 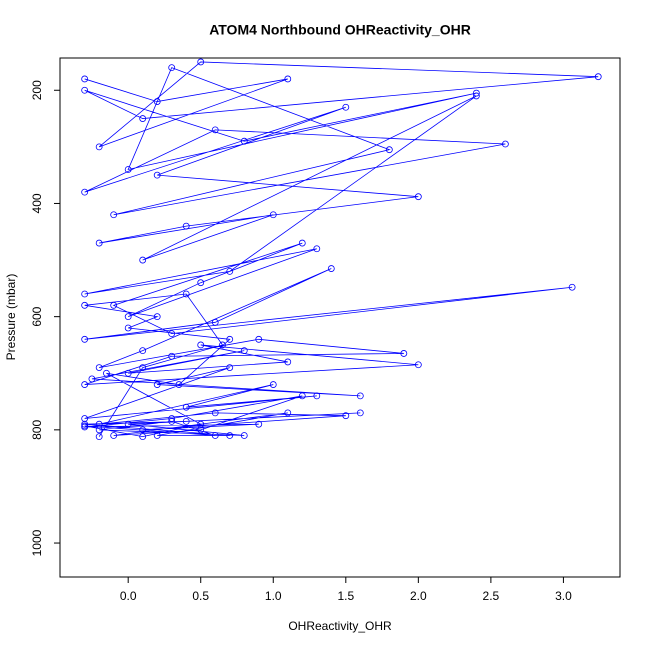 What do you see at coordinates (273, 596) in the screenshot?
I see `x-tick-label: 1.0` at bounding box center [273, 596].